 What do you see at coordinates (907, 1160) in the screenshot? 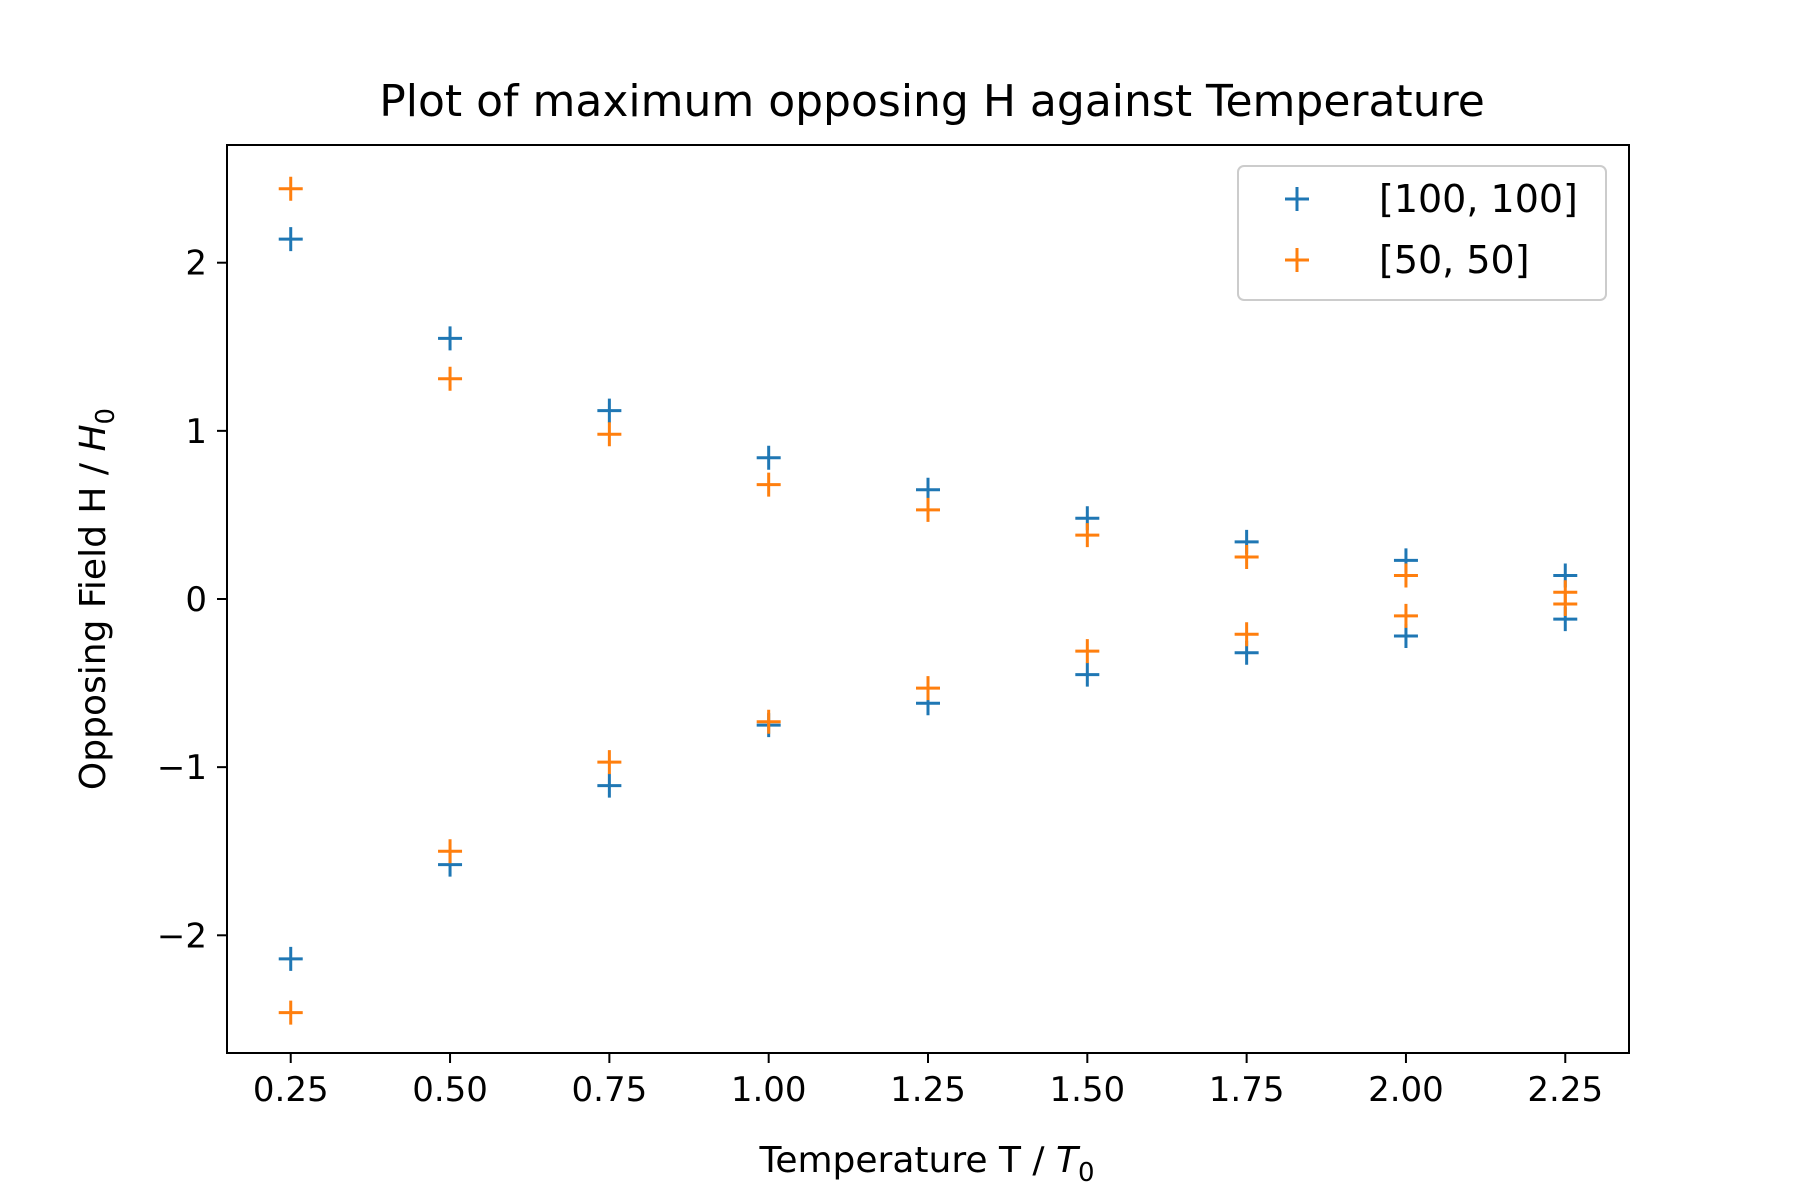
I see `x-axis-label-text: Temperature T /` at bounding box center [907, 1160].